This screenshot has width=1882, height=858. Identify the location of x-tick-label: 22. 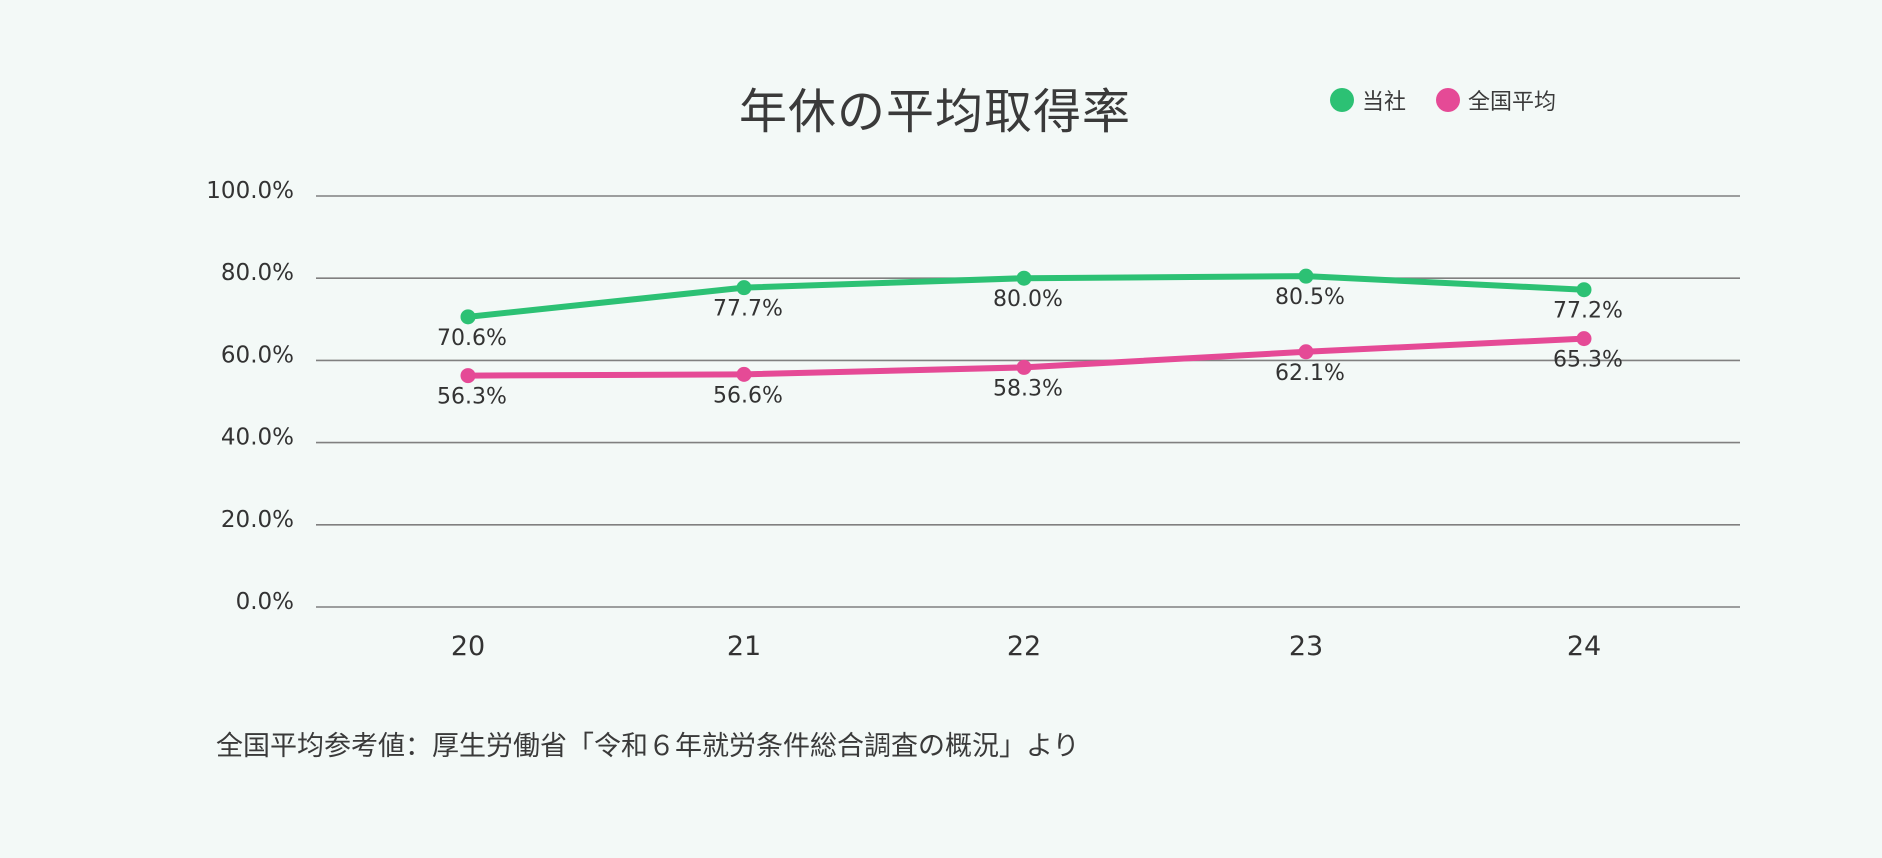
(1024, 646).